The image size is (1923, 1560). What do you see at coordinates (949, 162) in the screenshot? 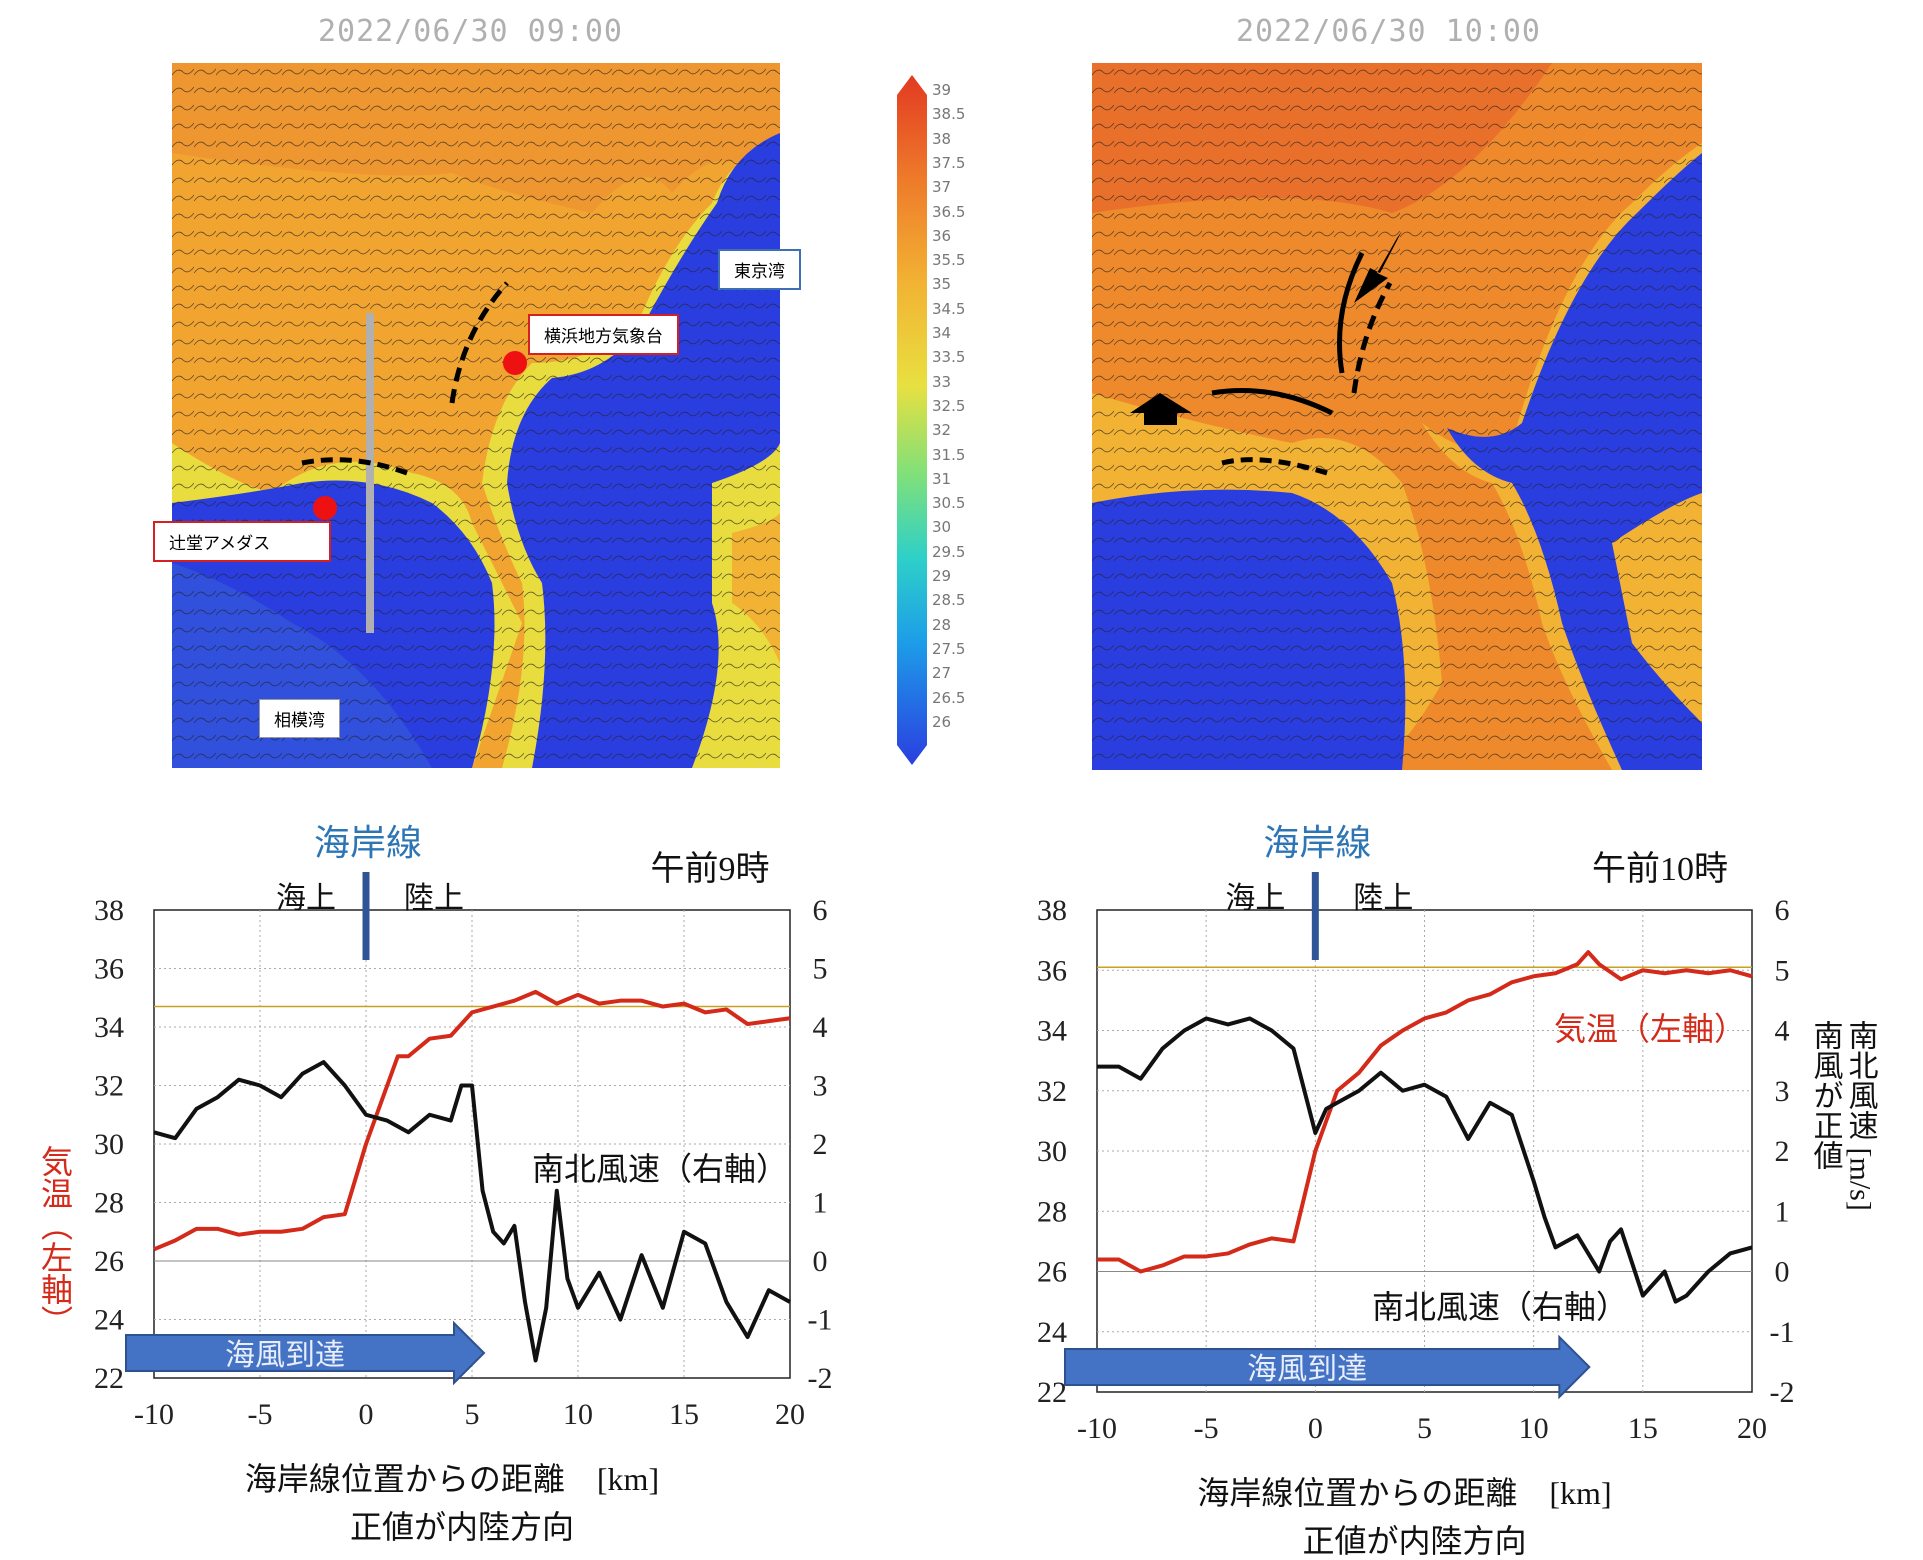
I see `colorbar-tick: 37.5` at bounding box center [949, 162].